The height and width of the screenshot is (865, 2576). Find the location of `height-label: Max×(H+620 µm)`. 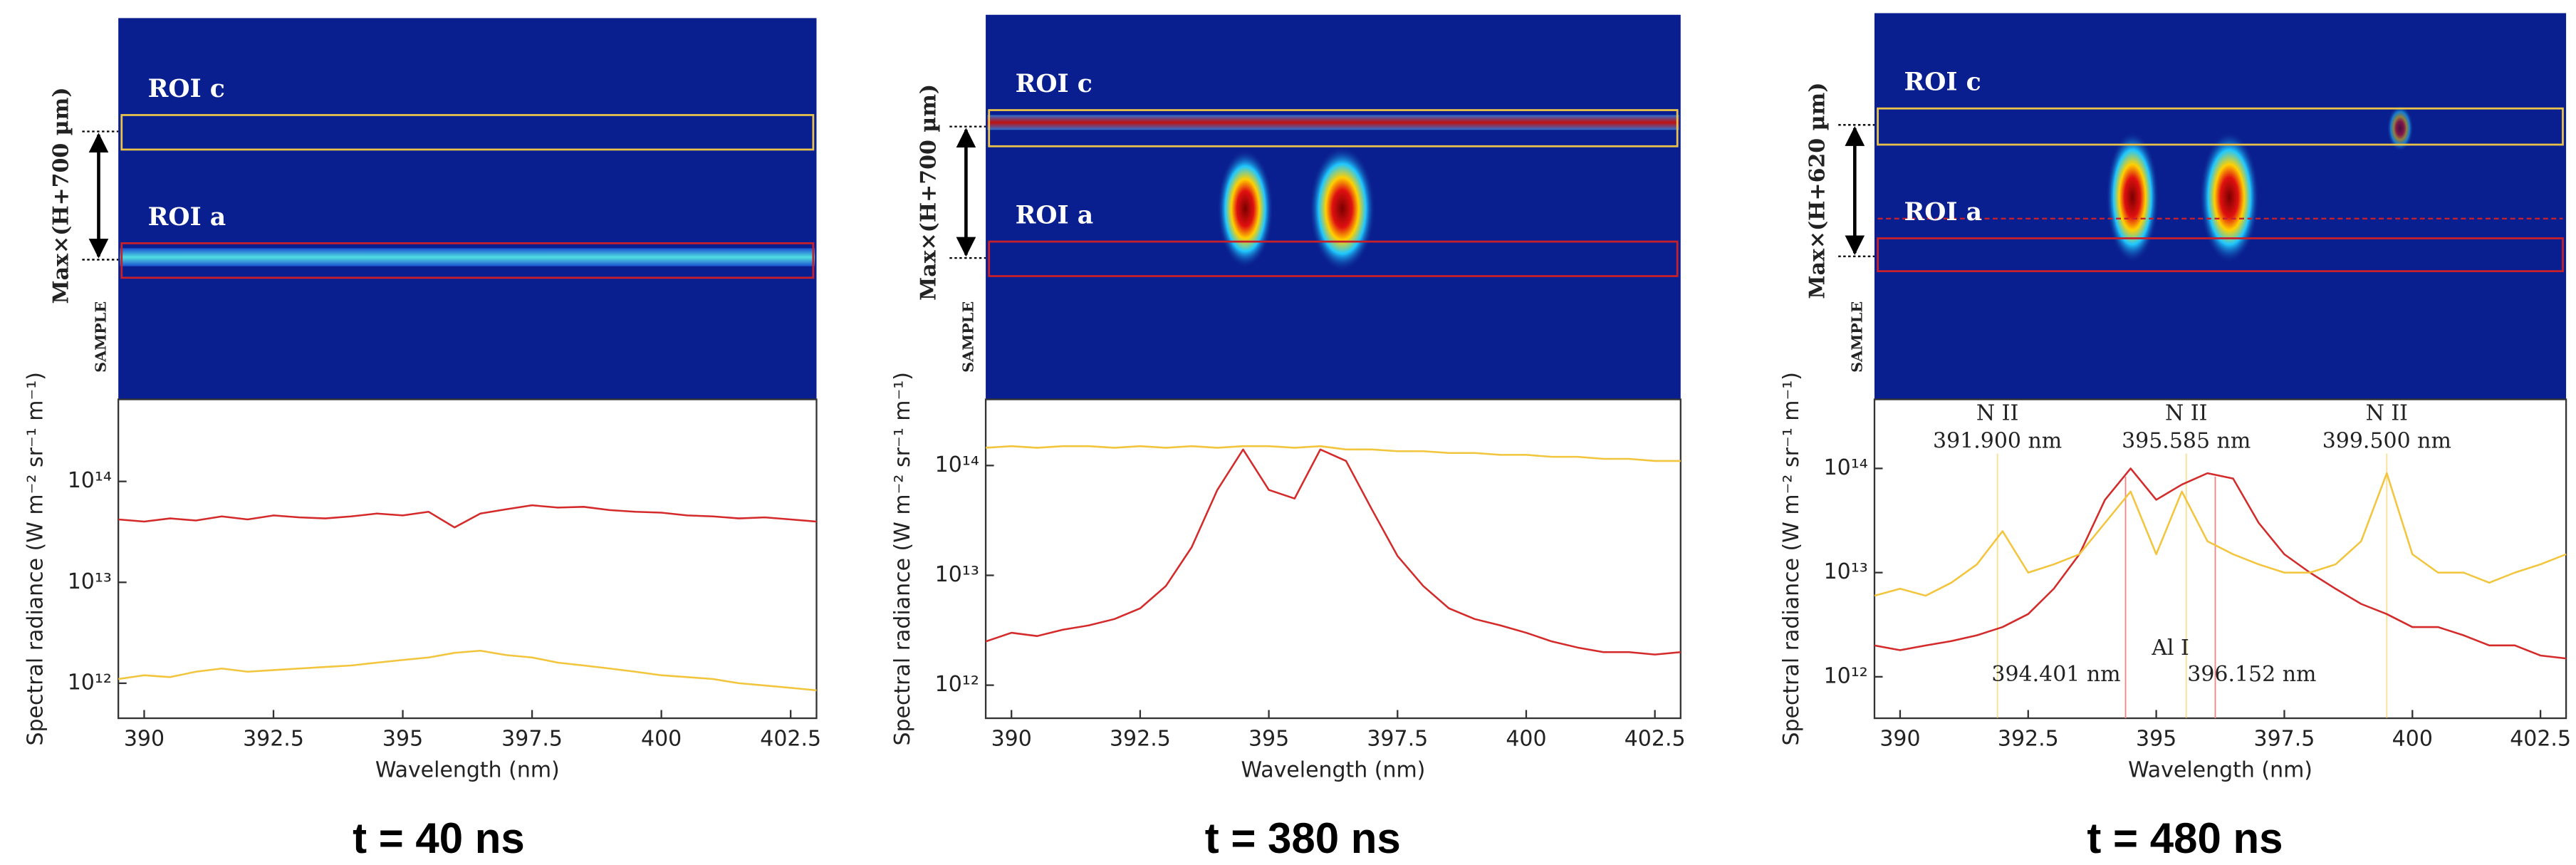

height-label: Max×(H+620 µm) is located at coordinates (1817, 191).